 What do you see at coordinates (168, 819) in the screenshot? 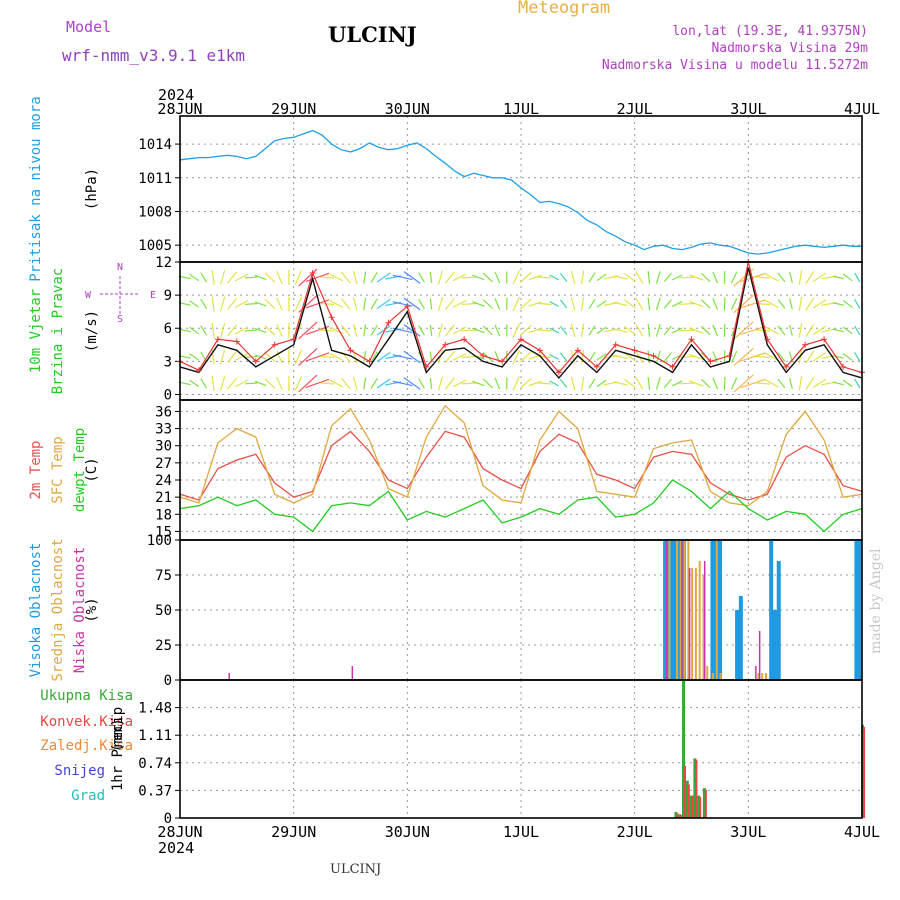
I see `y-tick-label: 0` at bounding box center [168, 819].